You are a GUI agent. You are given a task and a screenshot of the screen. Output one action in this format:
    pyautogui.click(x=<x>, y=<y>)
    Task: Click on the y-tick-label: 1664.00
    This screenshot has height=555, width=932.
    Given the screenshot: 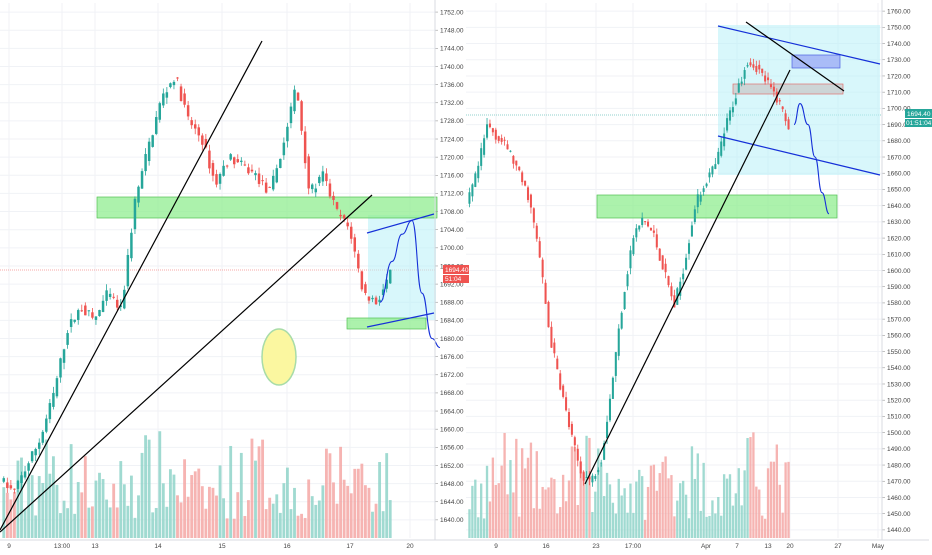 What is the action you would take?
    pyautogui.click(x=452, y=411)
    